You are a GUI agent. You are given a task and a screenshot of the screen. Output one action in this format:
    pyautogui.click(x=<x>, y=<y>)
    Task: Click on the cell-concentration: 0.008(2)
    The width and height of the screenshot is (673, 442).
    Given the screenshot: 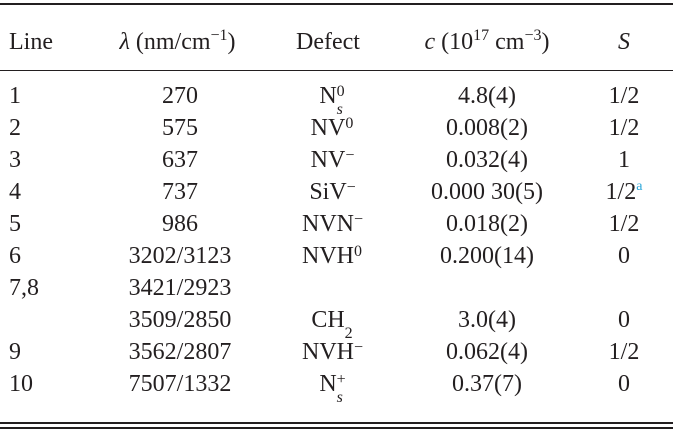 What is the action you would take?
    pyautogui.click(x=487, y=128)
    